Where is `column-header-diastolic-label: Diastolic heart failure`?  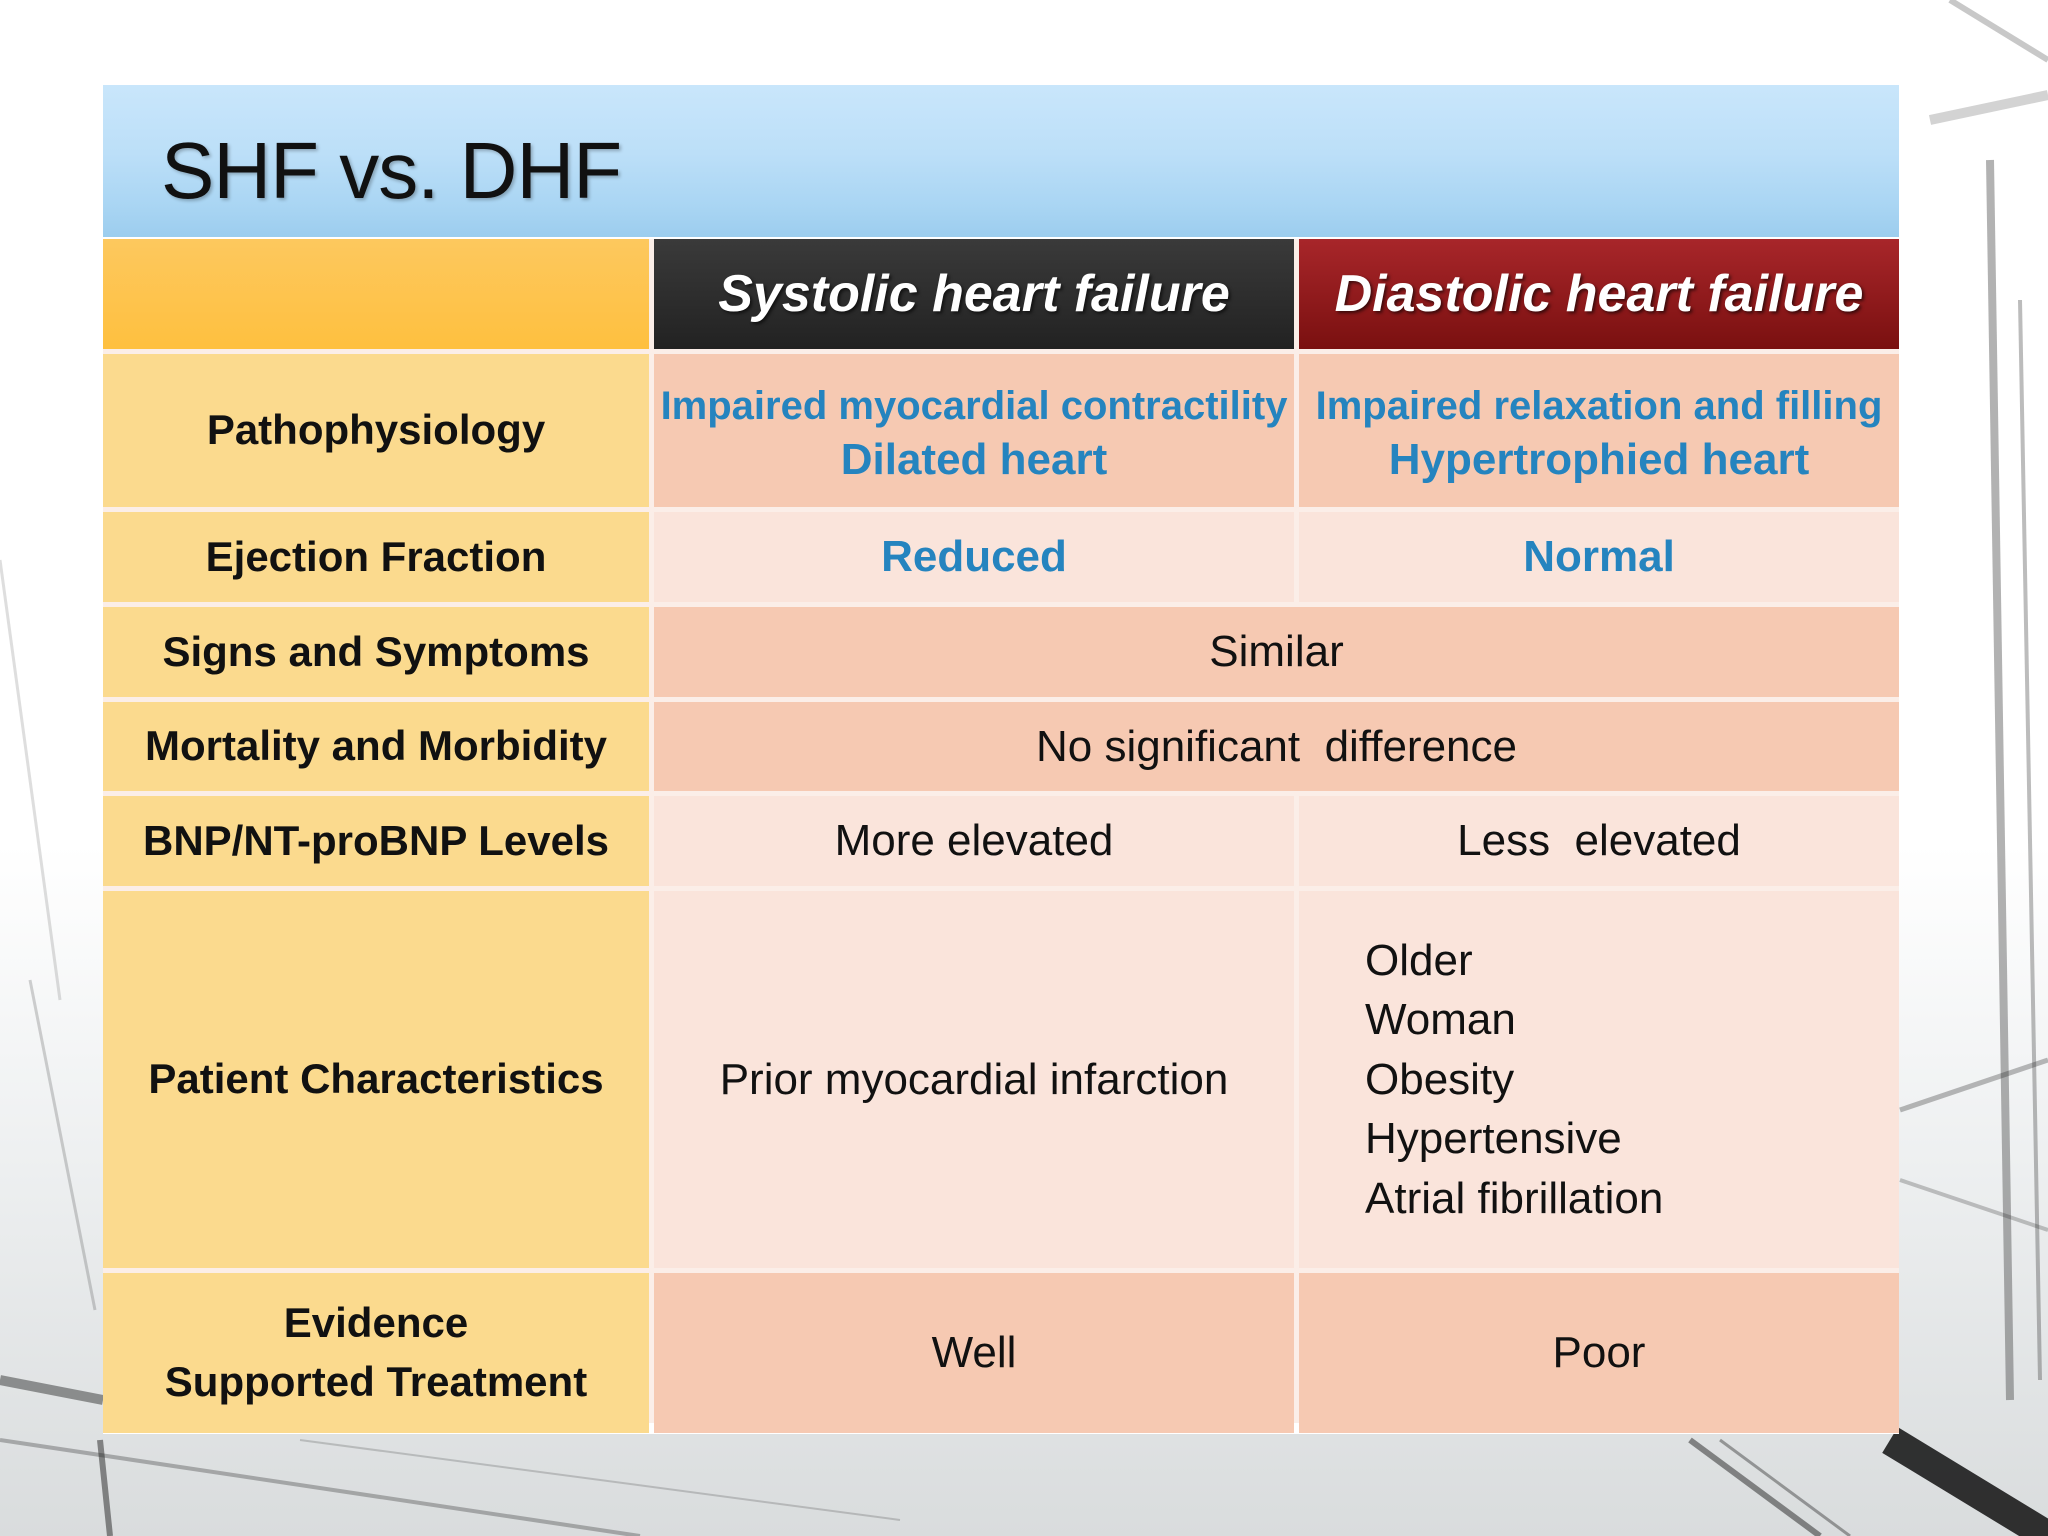
column-header-diastolic-label: Diastolic heart failure is located at coordinates (1599, 294).